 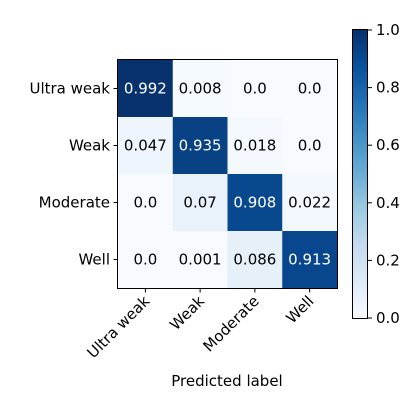 I want to click on heatmap-cell-label: 0.086, so click(x=254, y=260).